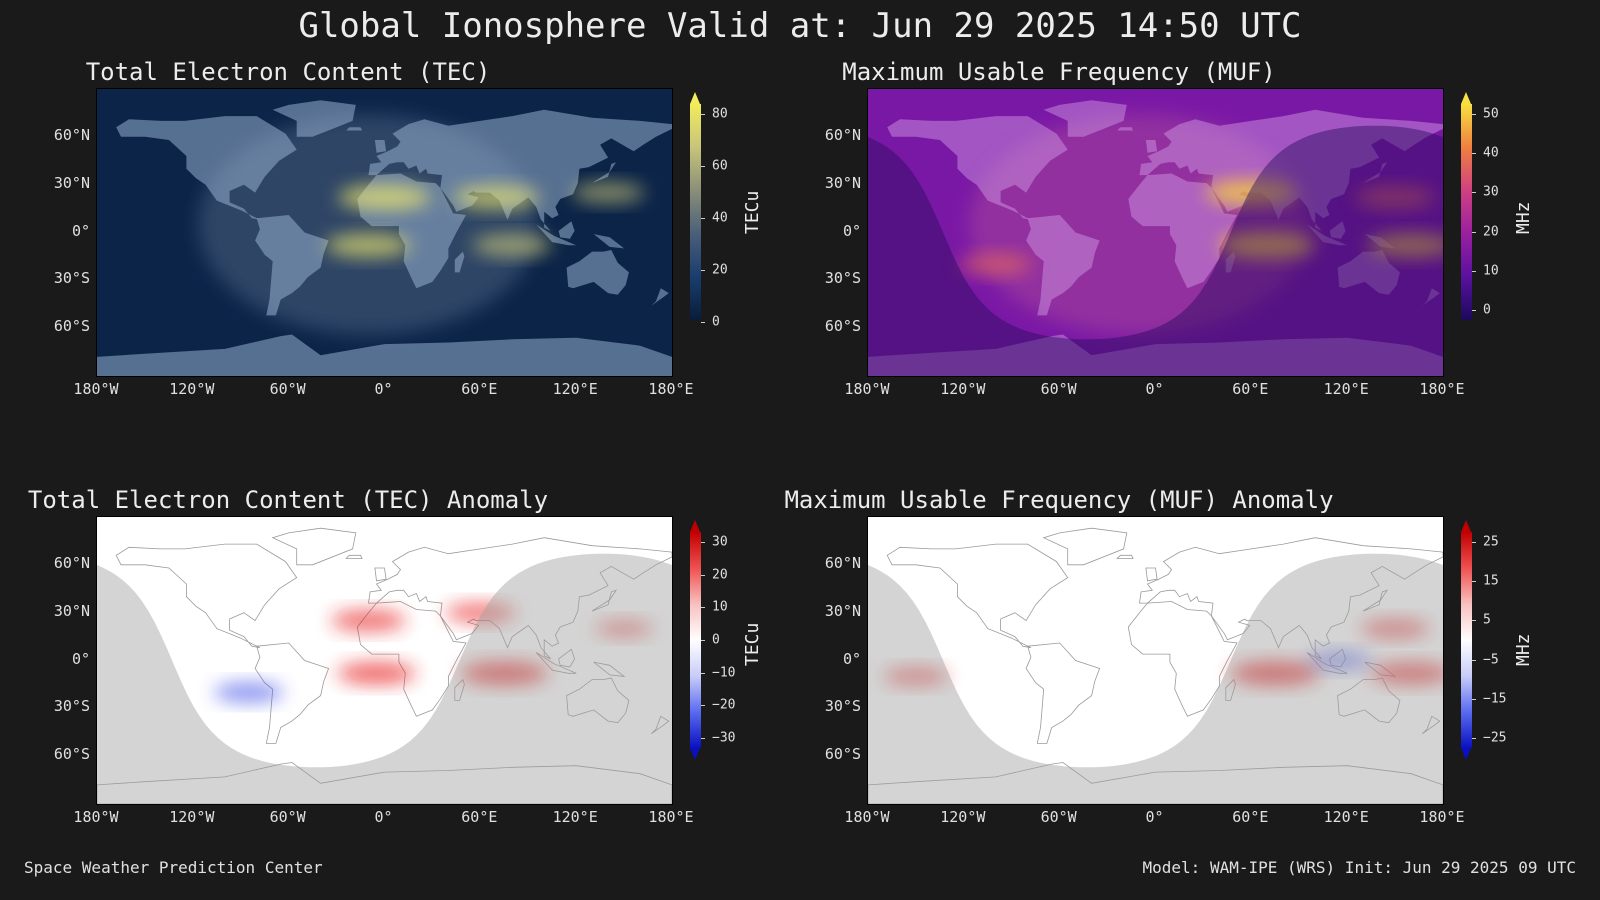 This screenshot has height=900, width=1600. Describe the element at coordinates (842, 326) in the screenshot. I see `lat-tick-label: 60°S` at that location.